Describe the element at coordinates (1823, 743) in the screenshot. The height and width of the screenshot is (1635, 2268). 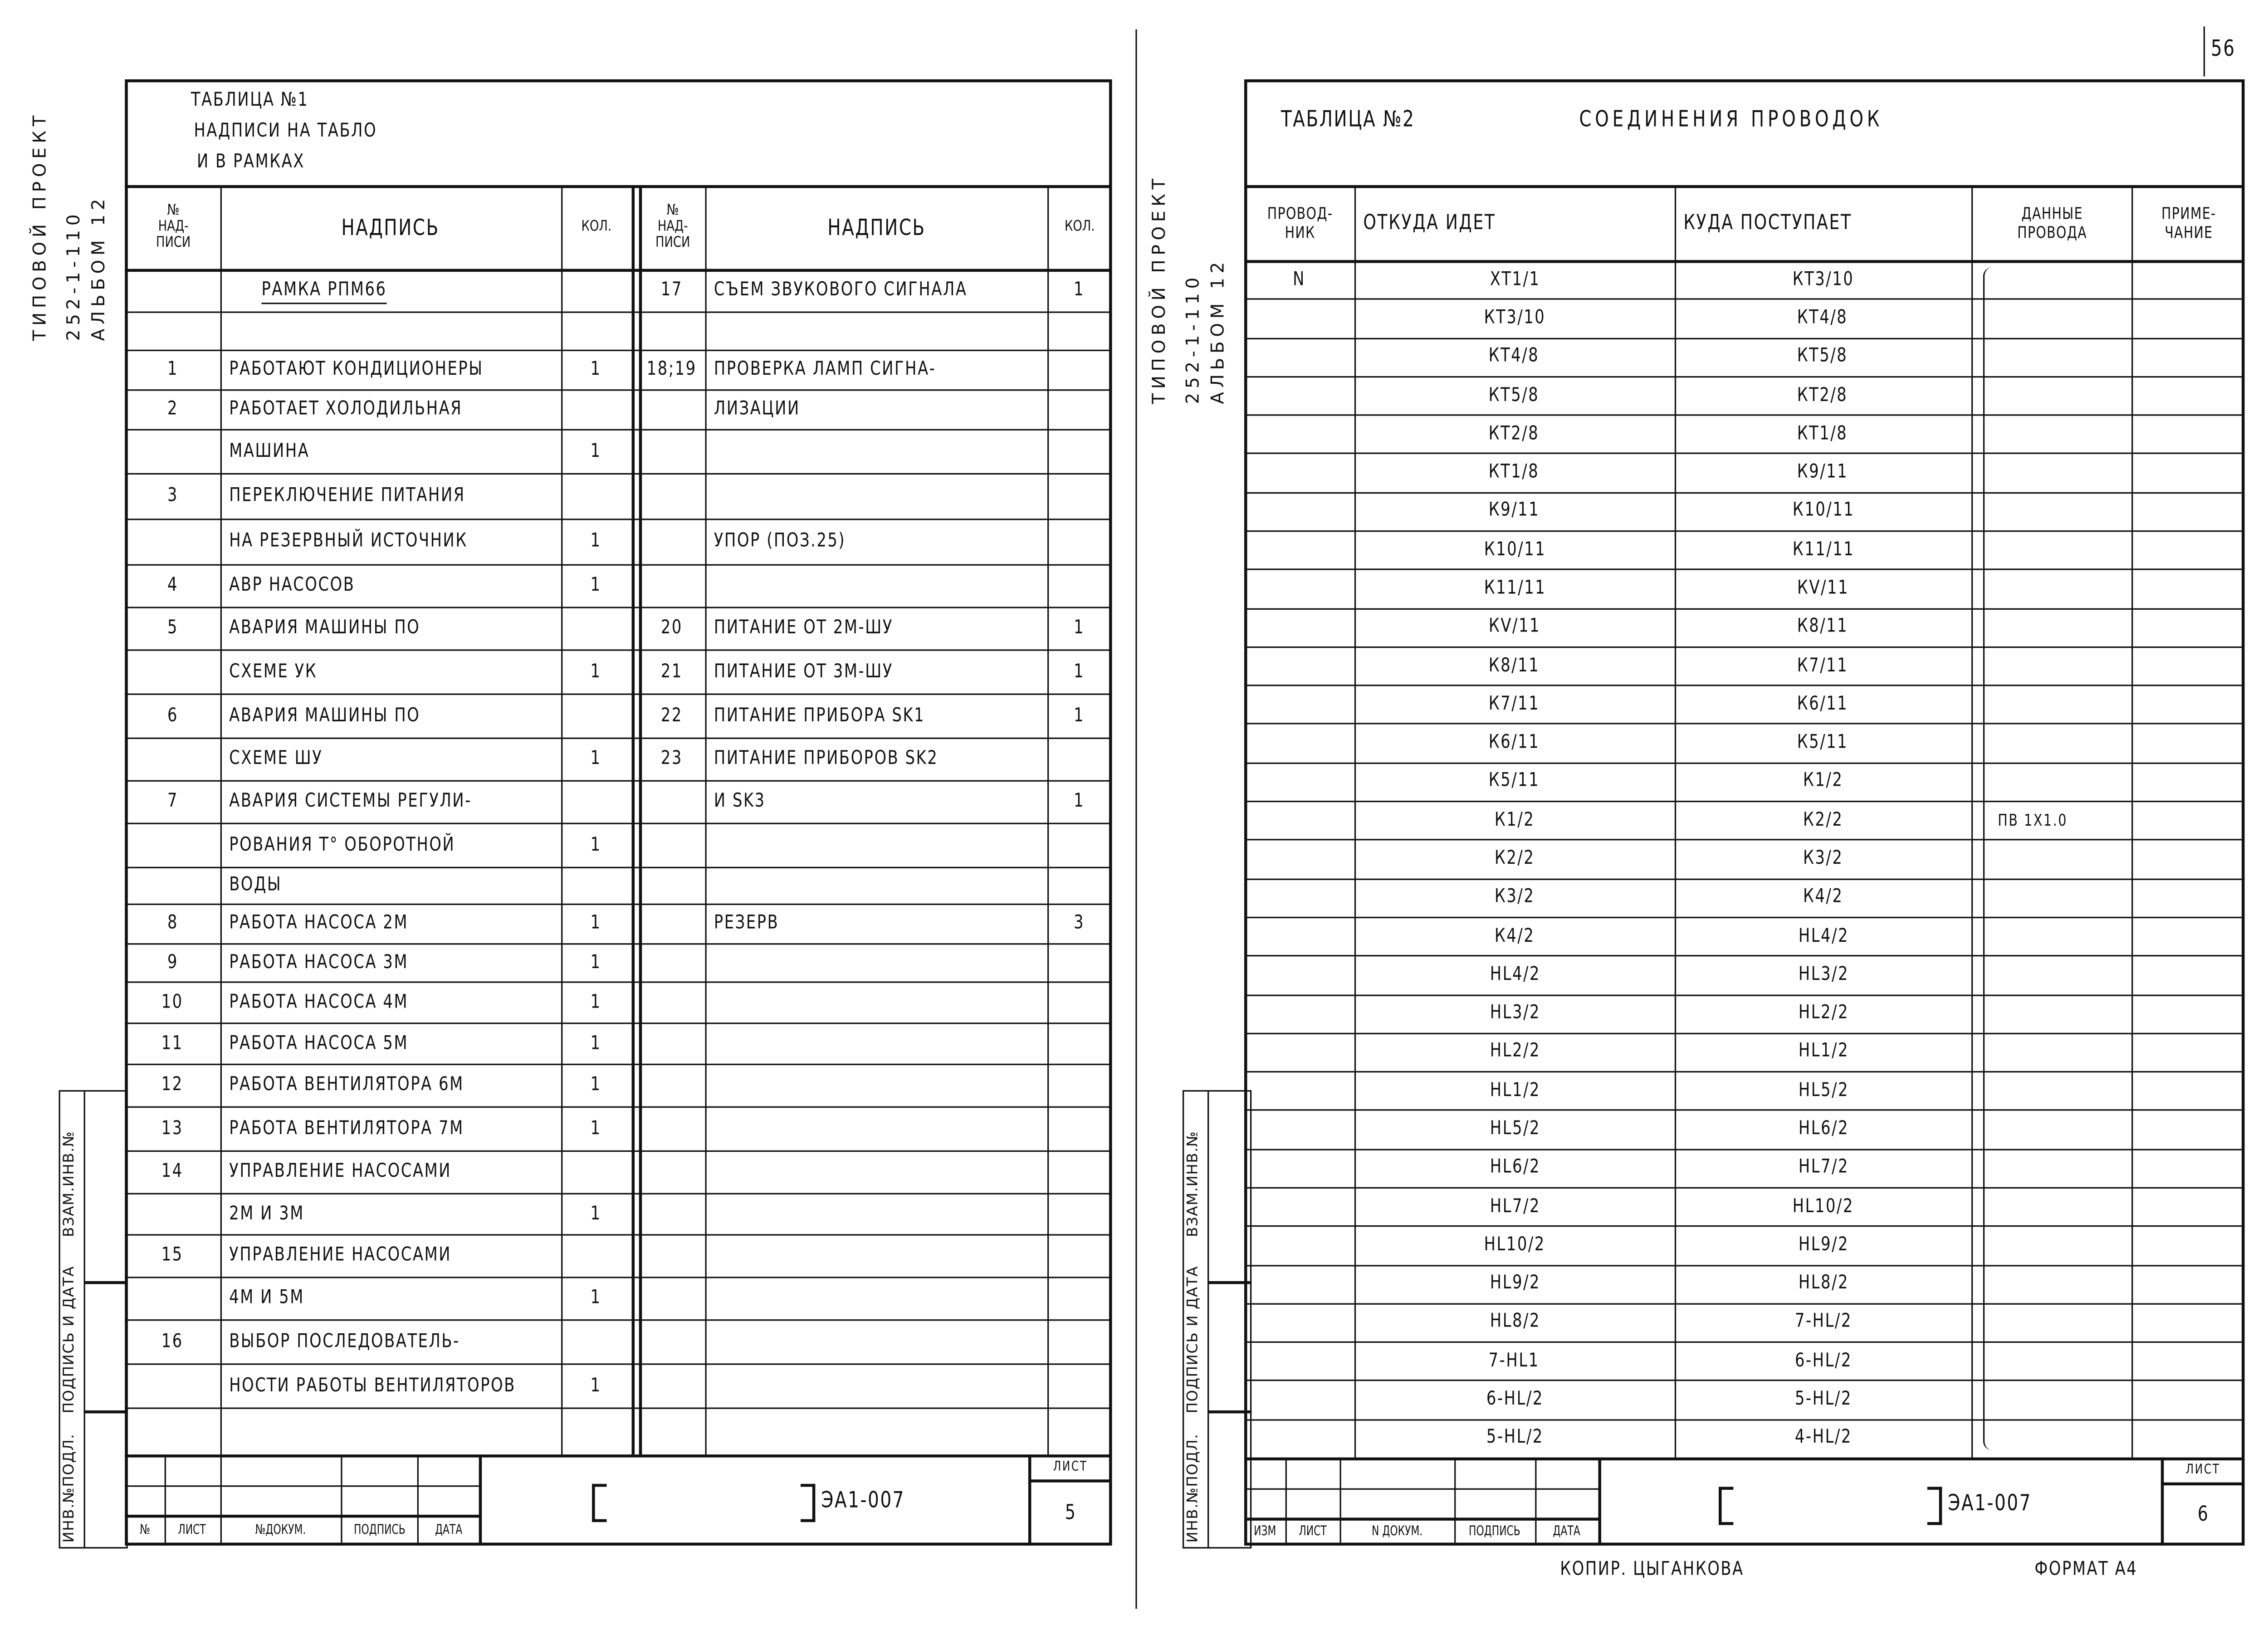
I see `to-terminal-cell: К5/11` at that location.